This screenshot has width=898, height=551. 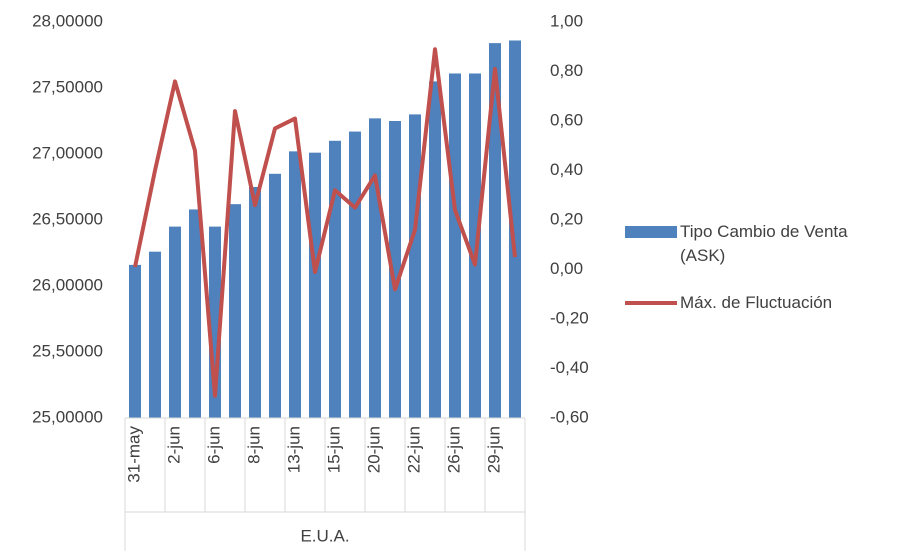 I want to click on y-tick-label: 26,50000, so click(x=67, y=218).